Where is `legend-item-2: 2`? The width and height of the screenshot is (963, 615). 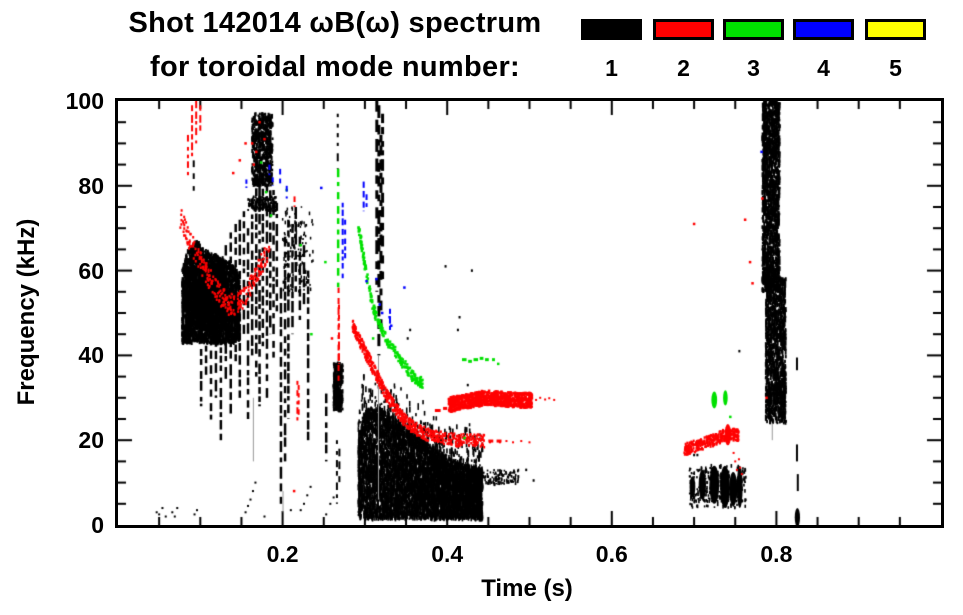
legend-item-2: 2 is located at coordinates (683, 50).